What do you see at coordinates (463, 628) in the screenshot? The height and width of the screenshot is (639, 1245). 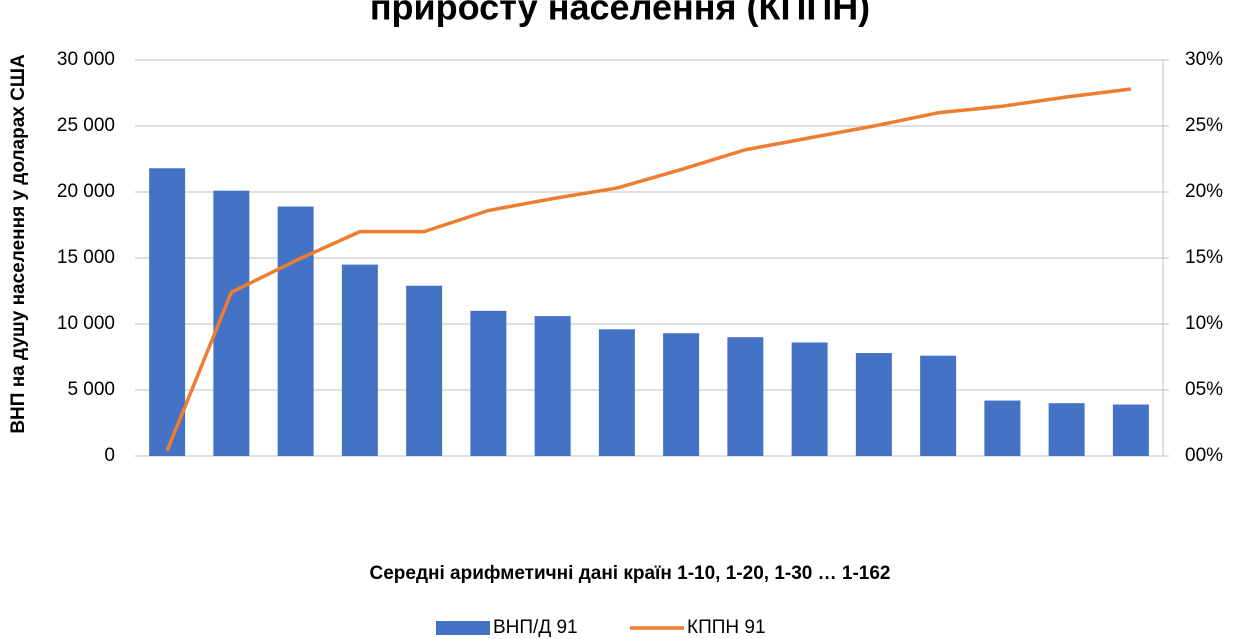 I see `legend-swatch` at bounding box center [463, 628].